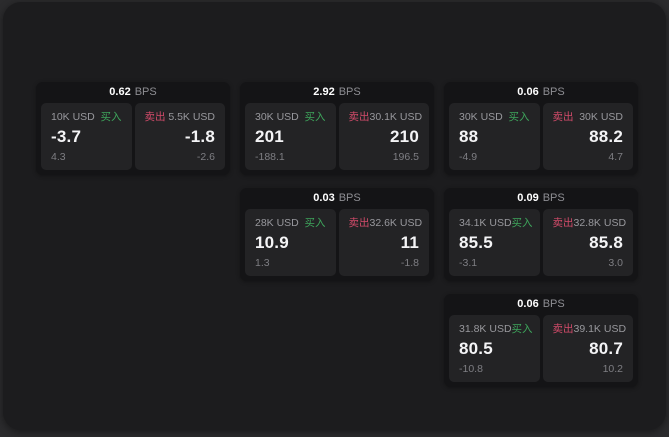  Describe the element at coordinates (476, 242) in the screenshot. I see `buy-price: 85.5` at that location.